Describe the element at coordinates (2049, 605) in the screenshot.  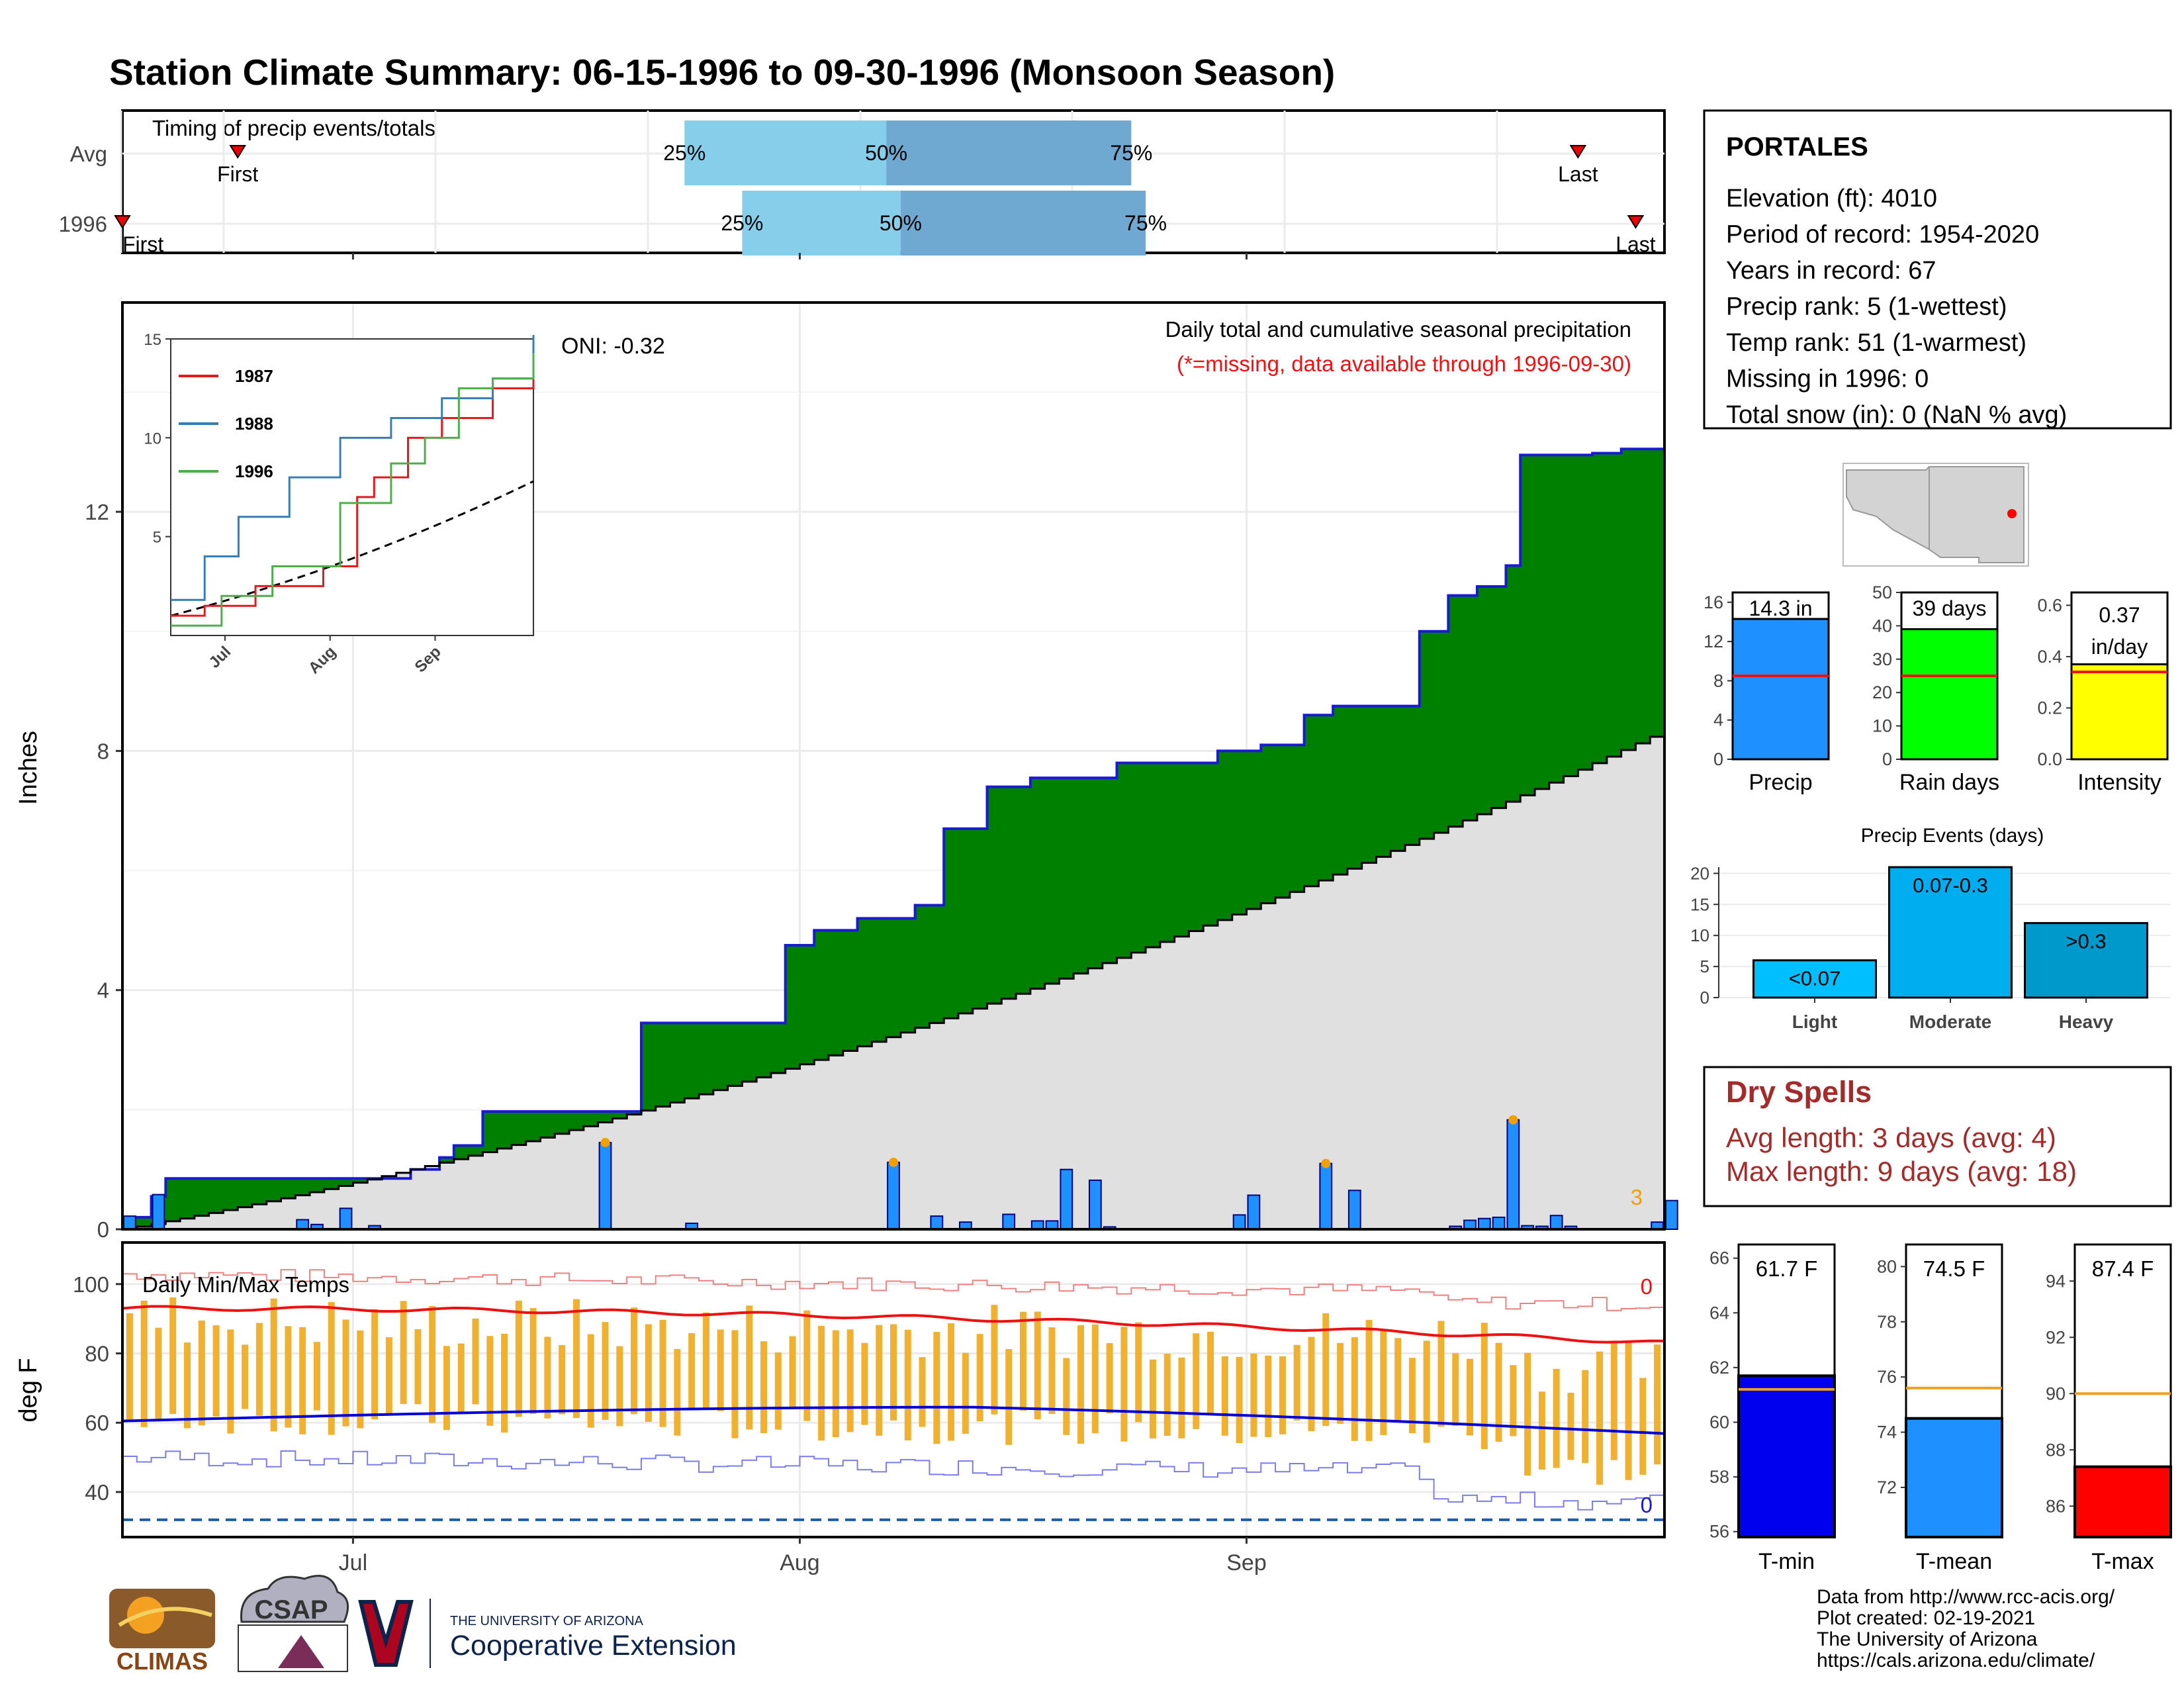
I see `season-bar-tick-label: 0.6` at that location.